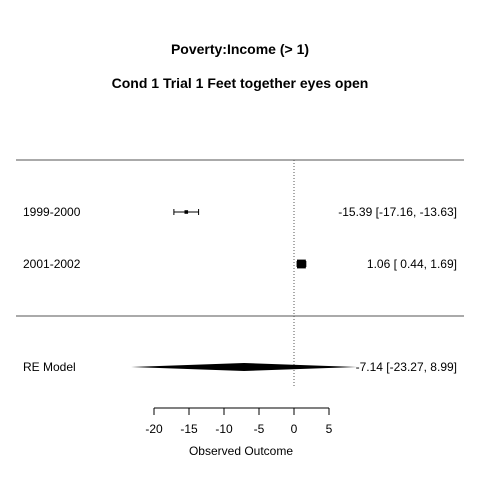 This screenshot has height=480, width=480. Describe the element at coordinates (294, 429) in the screenshot. I see `x-tick-label: 0` at that location.